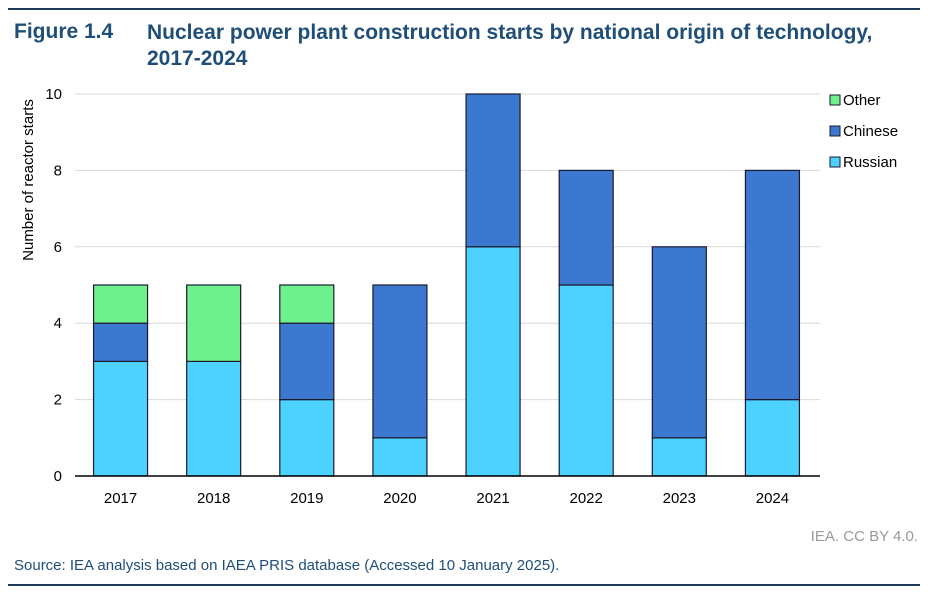 The height and width of the screenshot is (594, 936). I want to click on bar-russian-2020, so click(400, 457).